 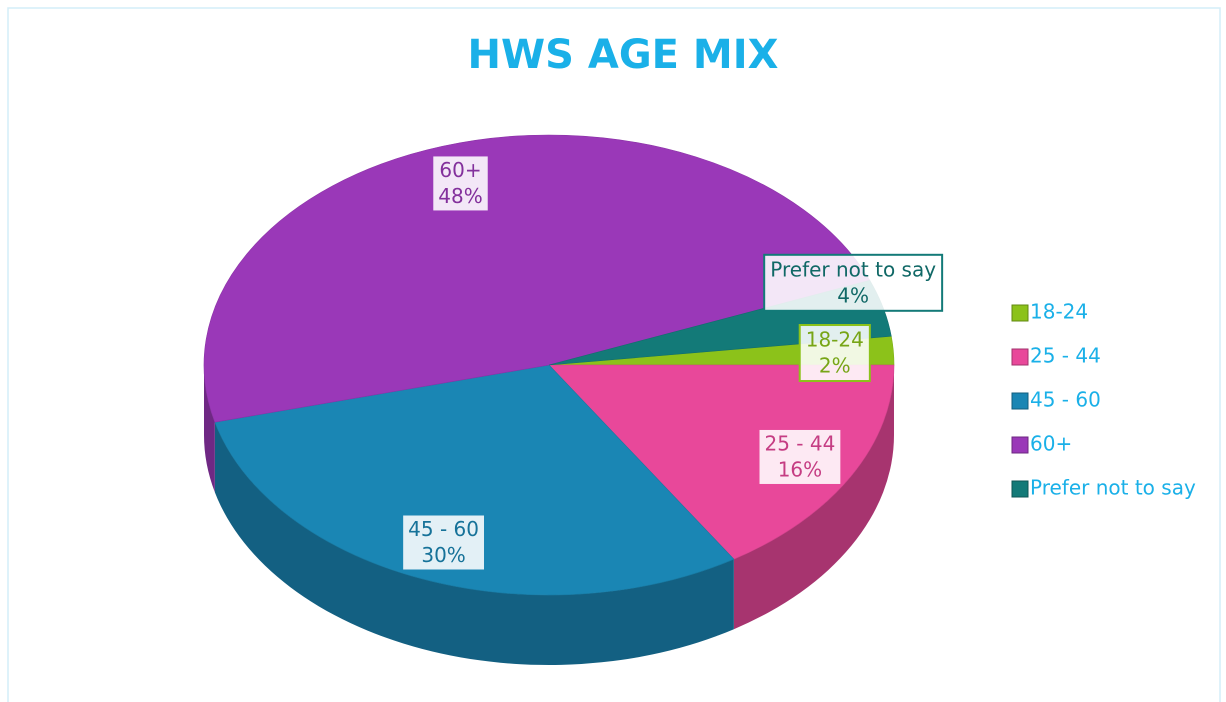 What do you see at coordinates (835, 340) in the screenshot?
I see `data-label-category: 18-24` at bounding box center [835, 340].